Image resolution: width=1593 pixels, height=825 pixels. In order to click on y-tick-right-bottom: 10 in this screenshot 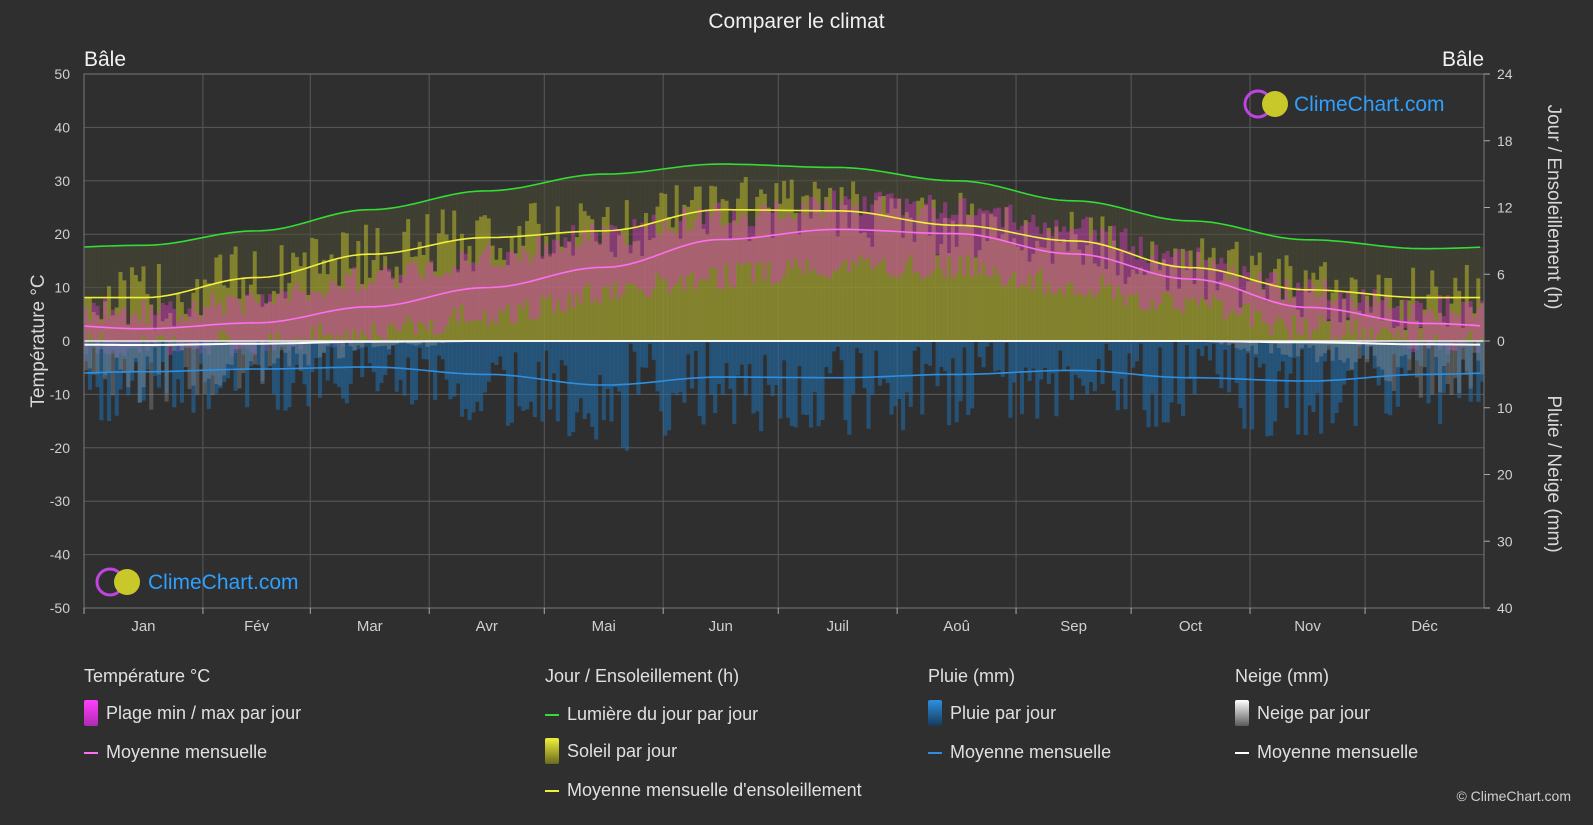, I will do `click(1505, 408)`.